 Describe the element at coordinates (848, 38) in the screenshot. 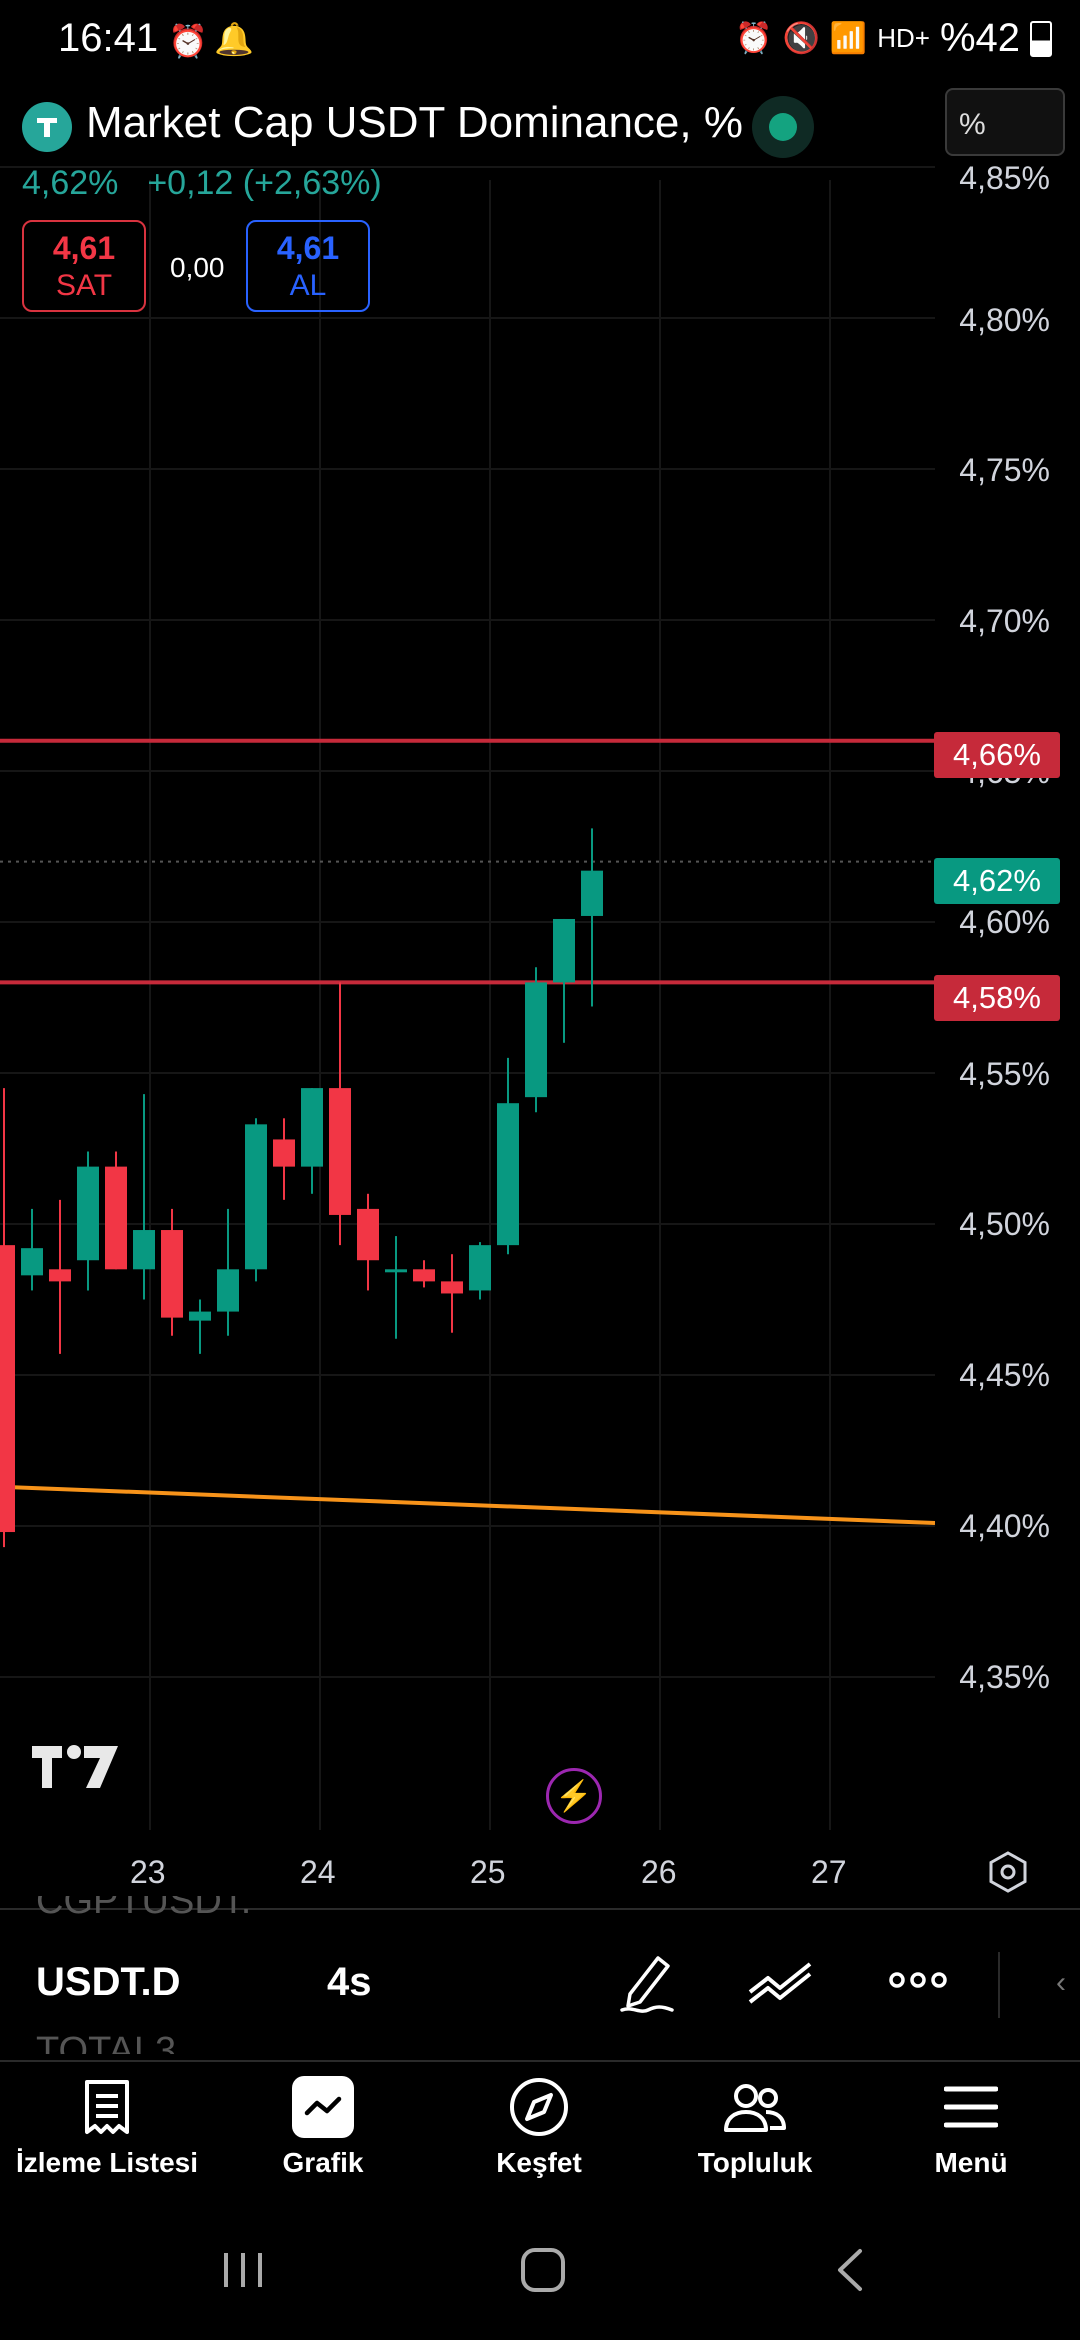

I see `wifi-icon: 📶` at that location.